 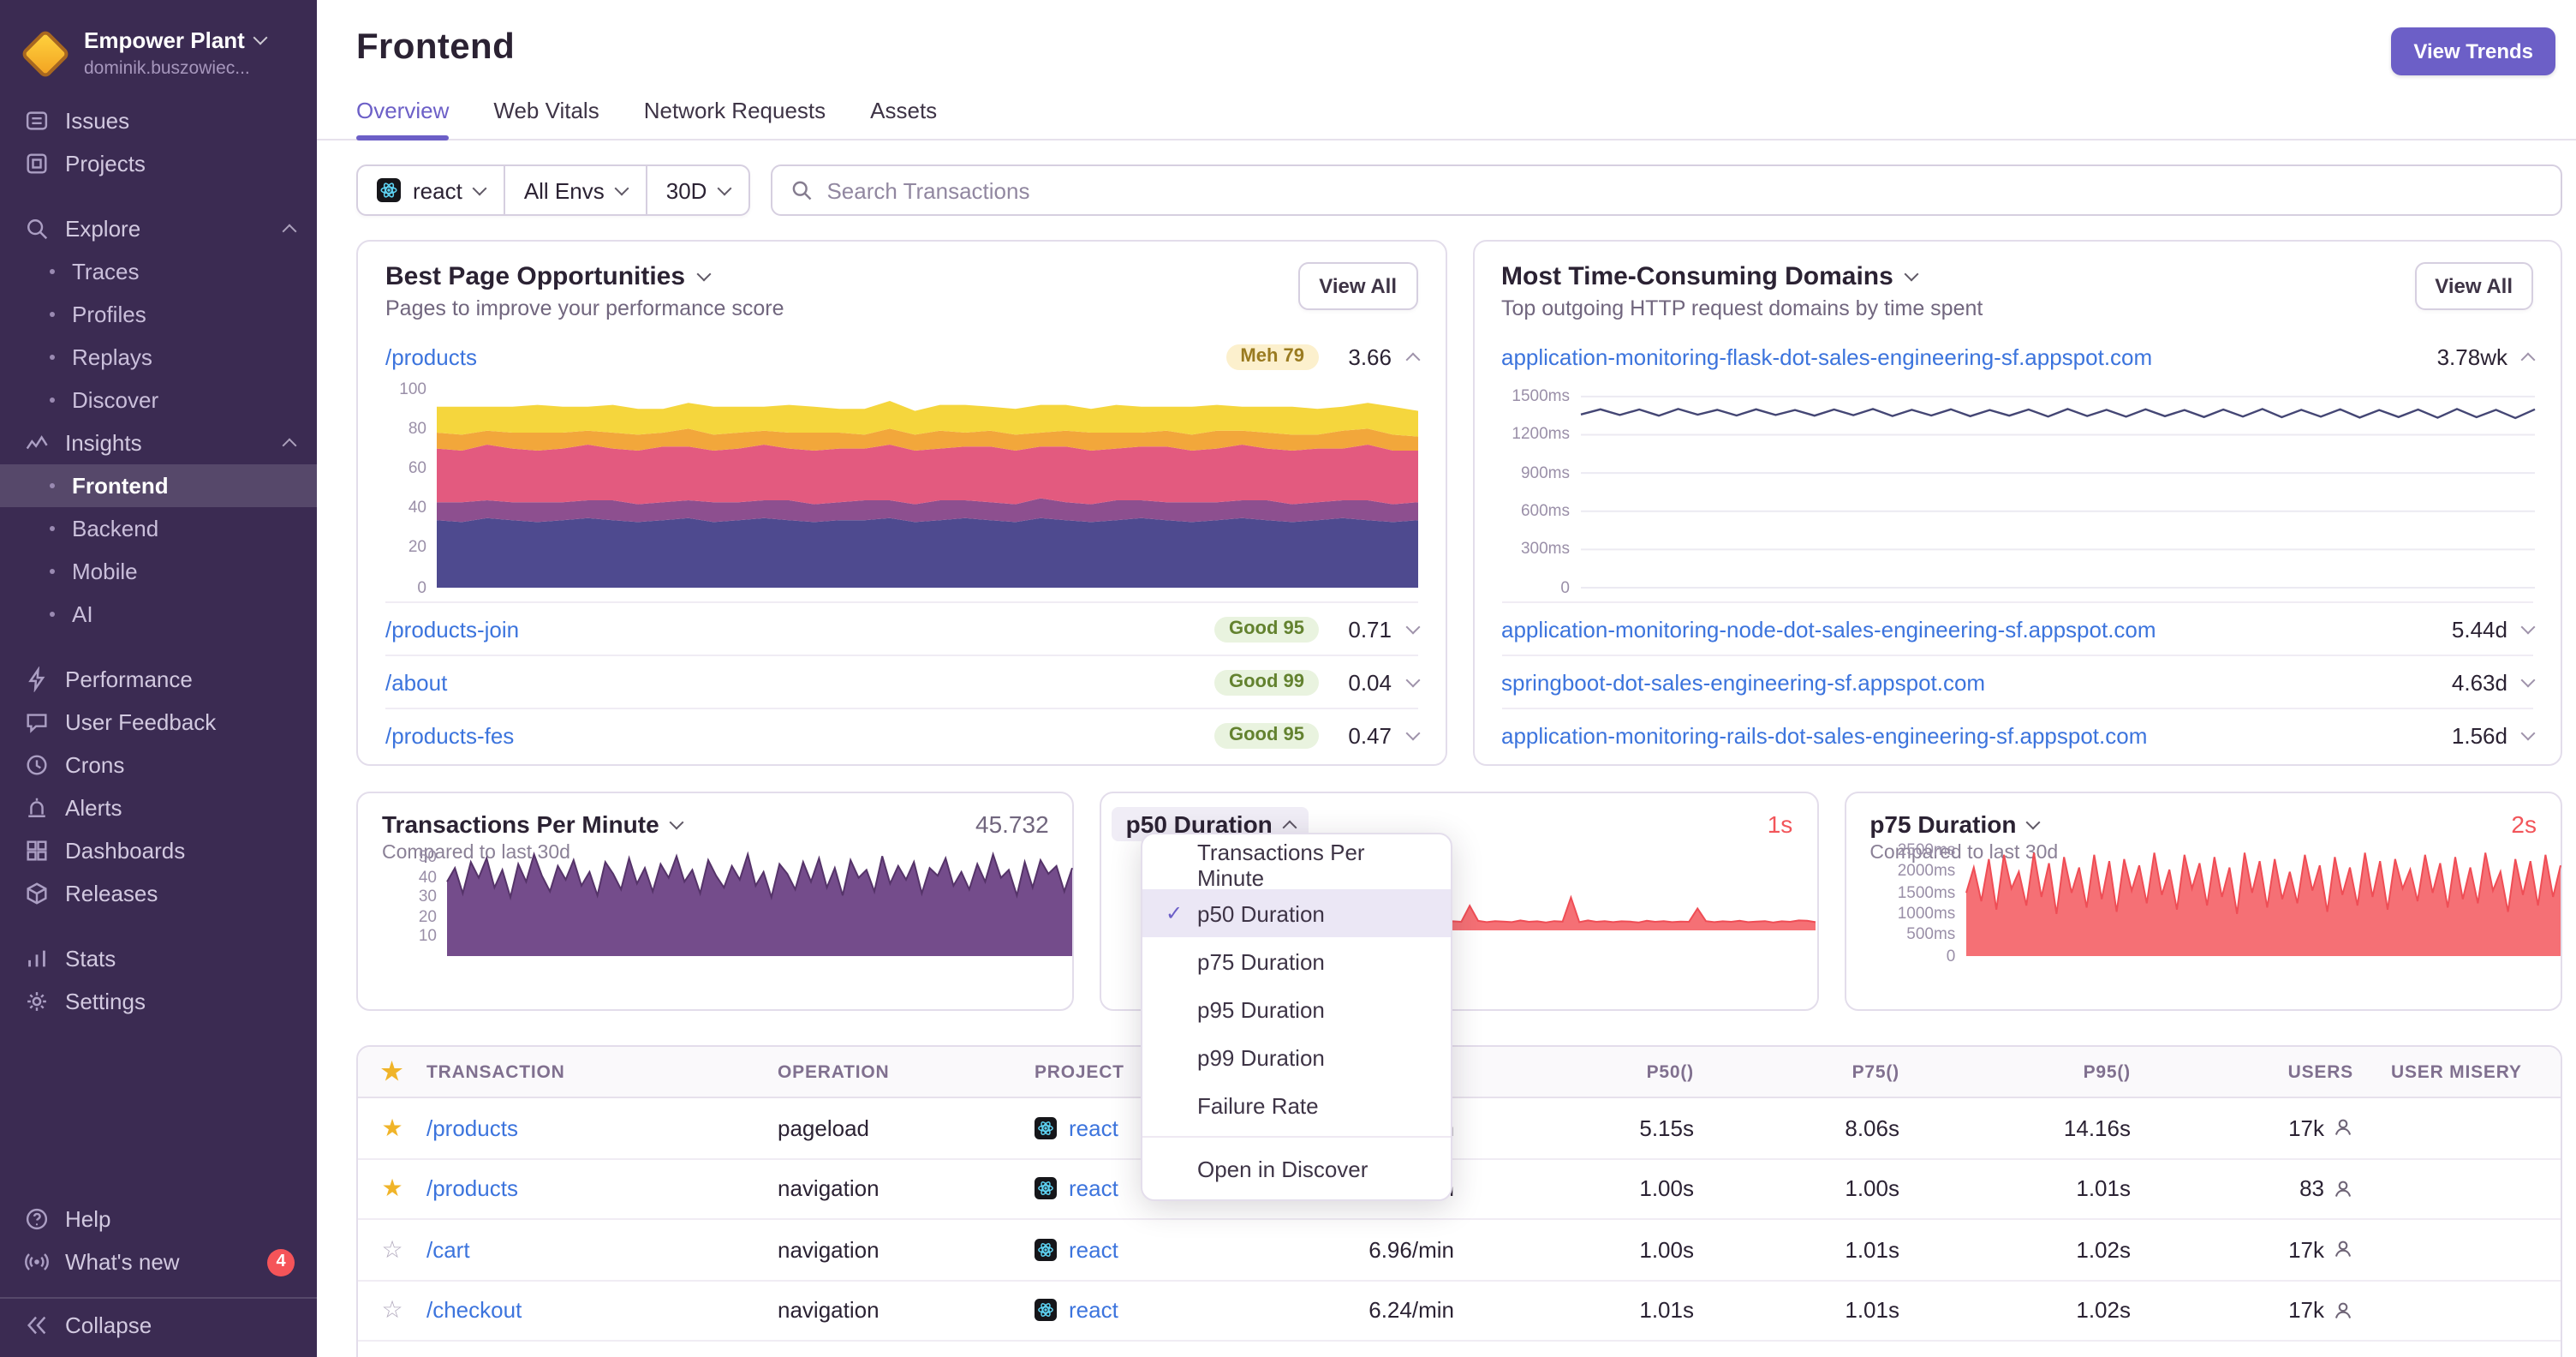 I want to click on best-pages-view-all-button: View All, so click(x=1357, y=286).